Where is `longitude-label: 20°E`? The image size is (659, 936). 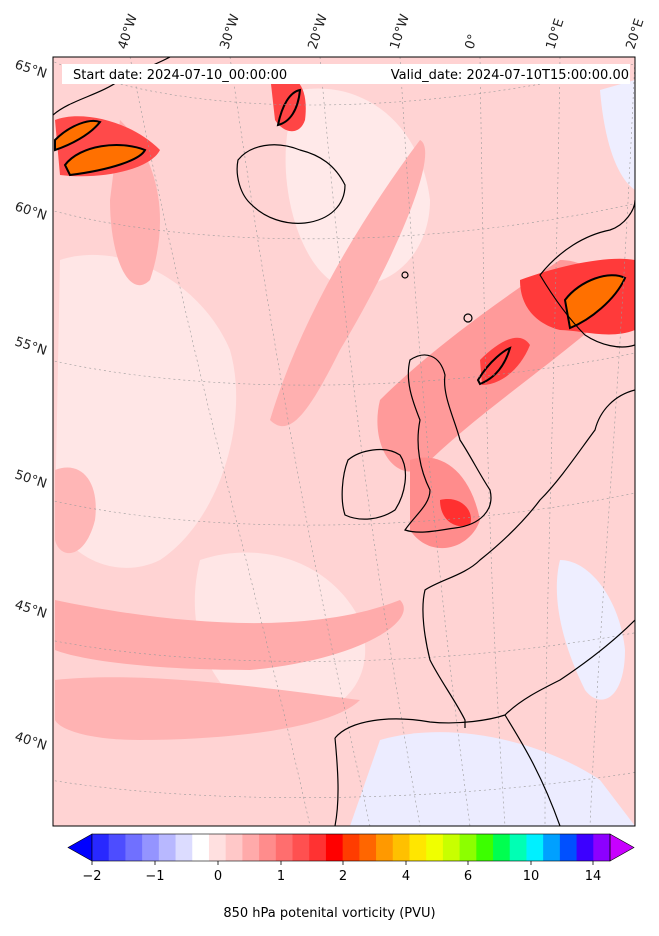 longitude-label: 20°E is located at coordinates (636, 34).